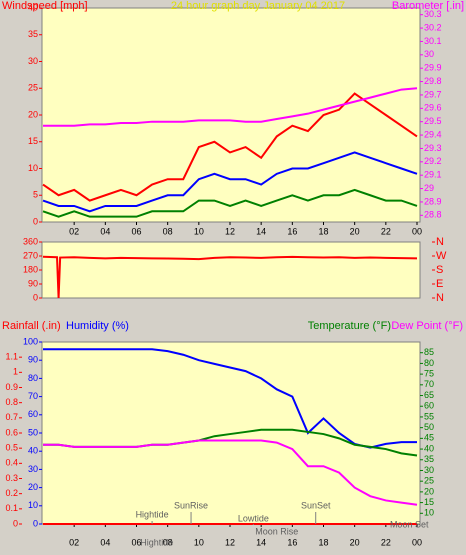 The height and width of the screenshot is (555, 466). What do you see at coordinates (45, 6) in the screenshot?
I see `y-axis-title: Windspeed [mph]` at bounding box center [45, 6].